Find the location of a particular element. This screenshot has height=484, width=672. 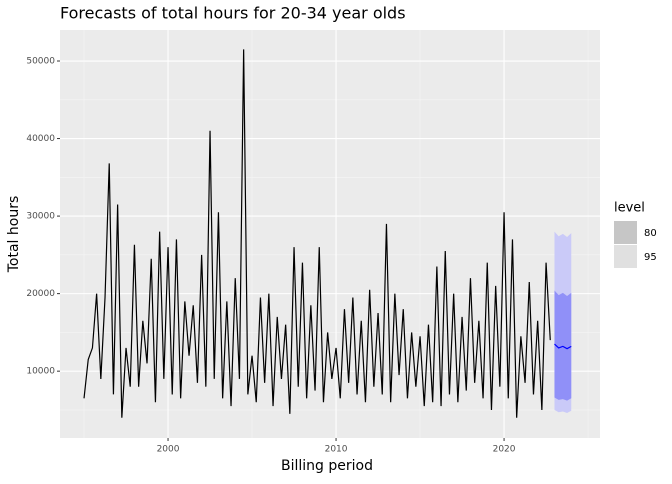

y-tick-label: 10000 is located at coordinates (40, 372).